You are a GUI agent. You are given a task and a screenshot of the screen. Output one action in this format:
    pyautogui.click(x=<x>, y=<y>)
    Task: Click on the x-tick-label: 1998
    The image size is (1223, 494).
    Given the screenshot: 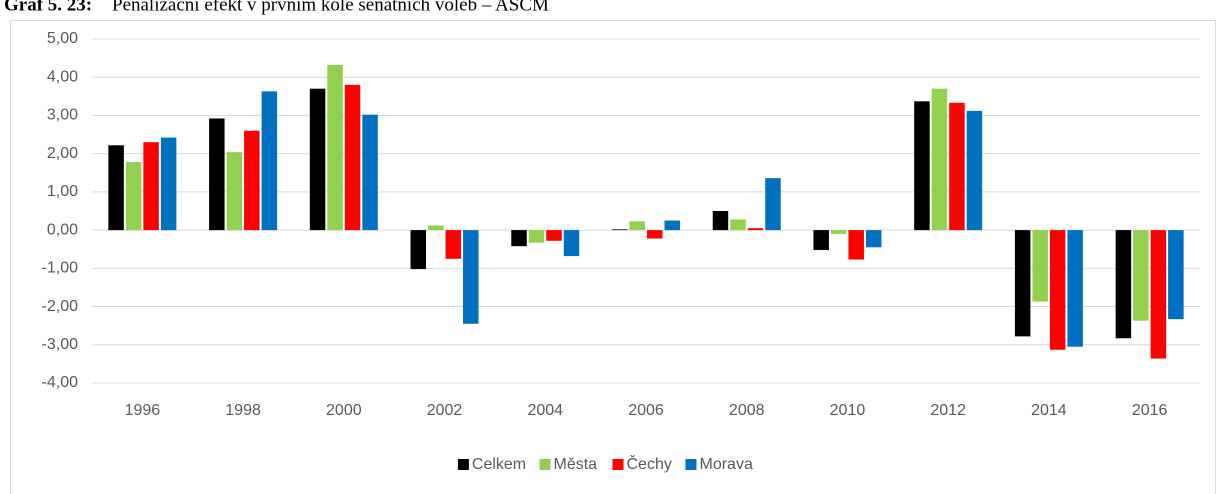 What is the action you would take?
    pyautogui.click(x=243, y=410)
    